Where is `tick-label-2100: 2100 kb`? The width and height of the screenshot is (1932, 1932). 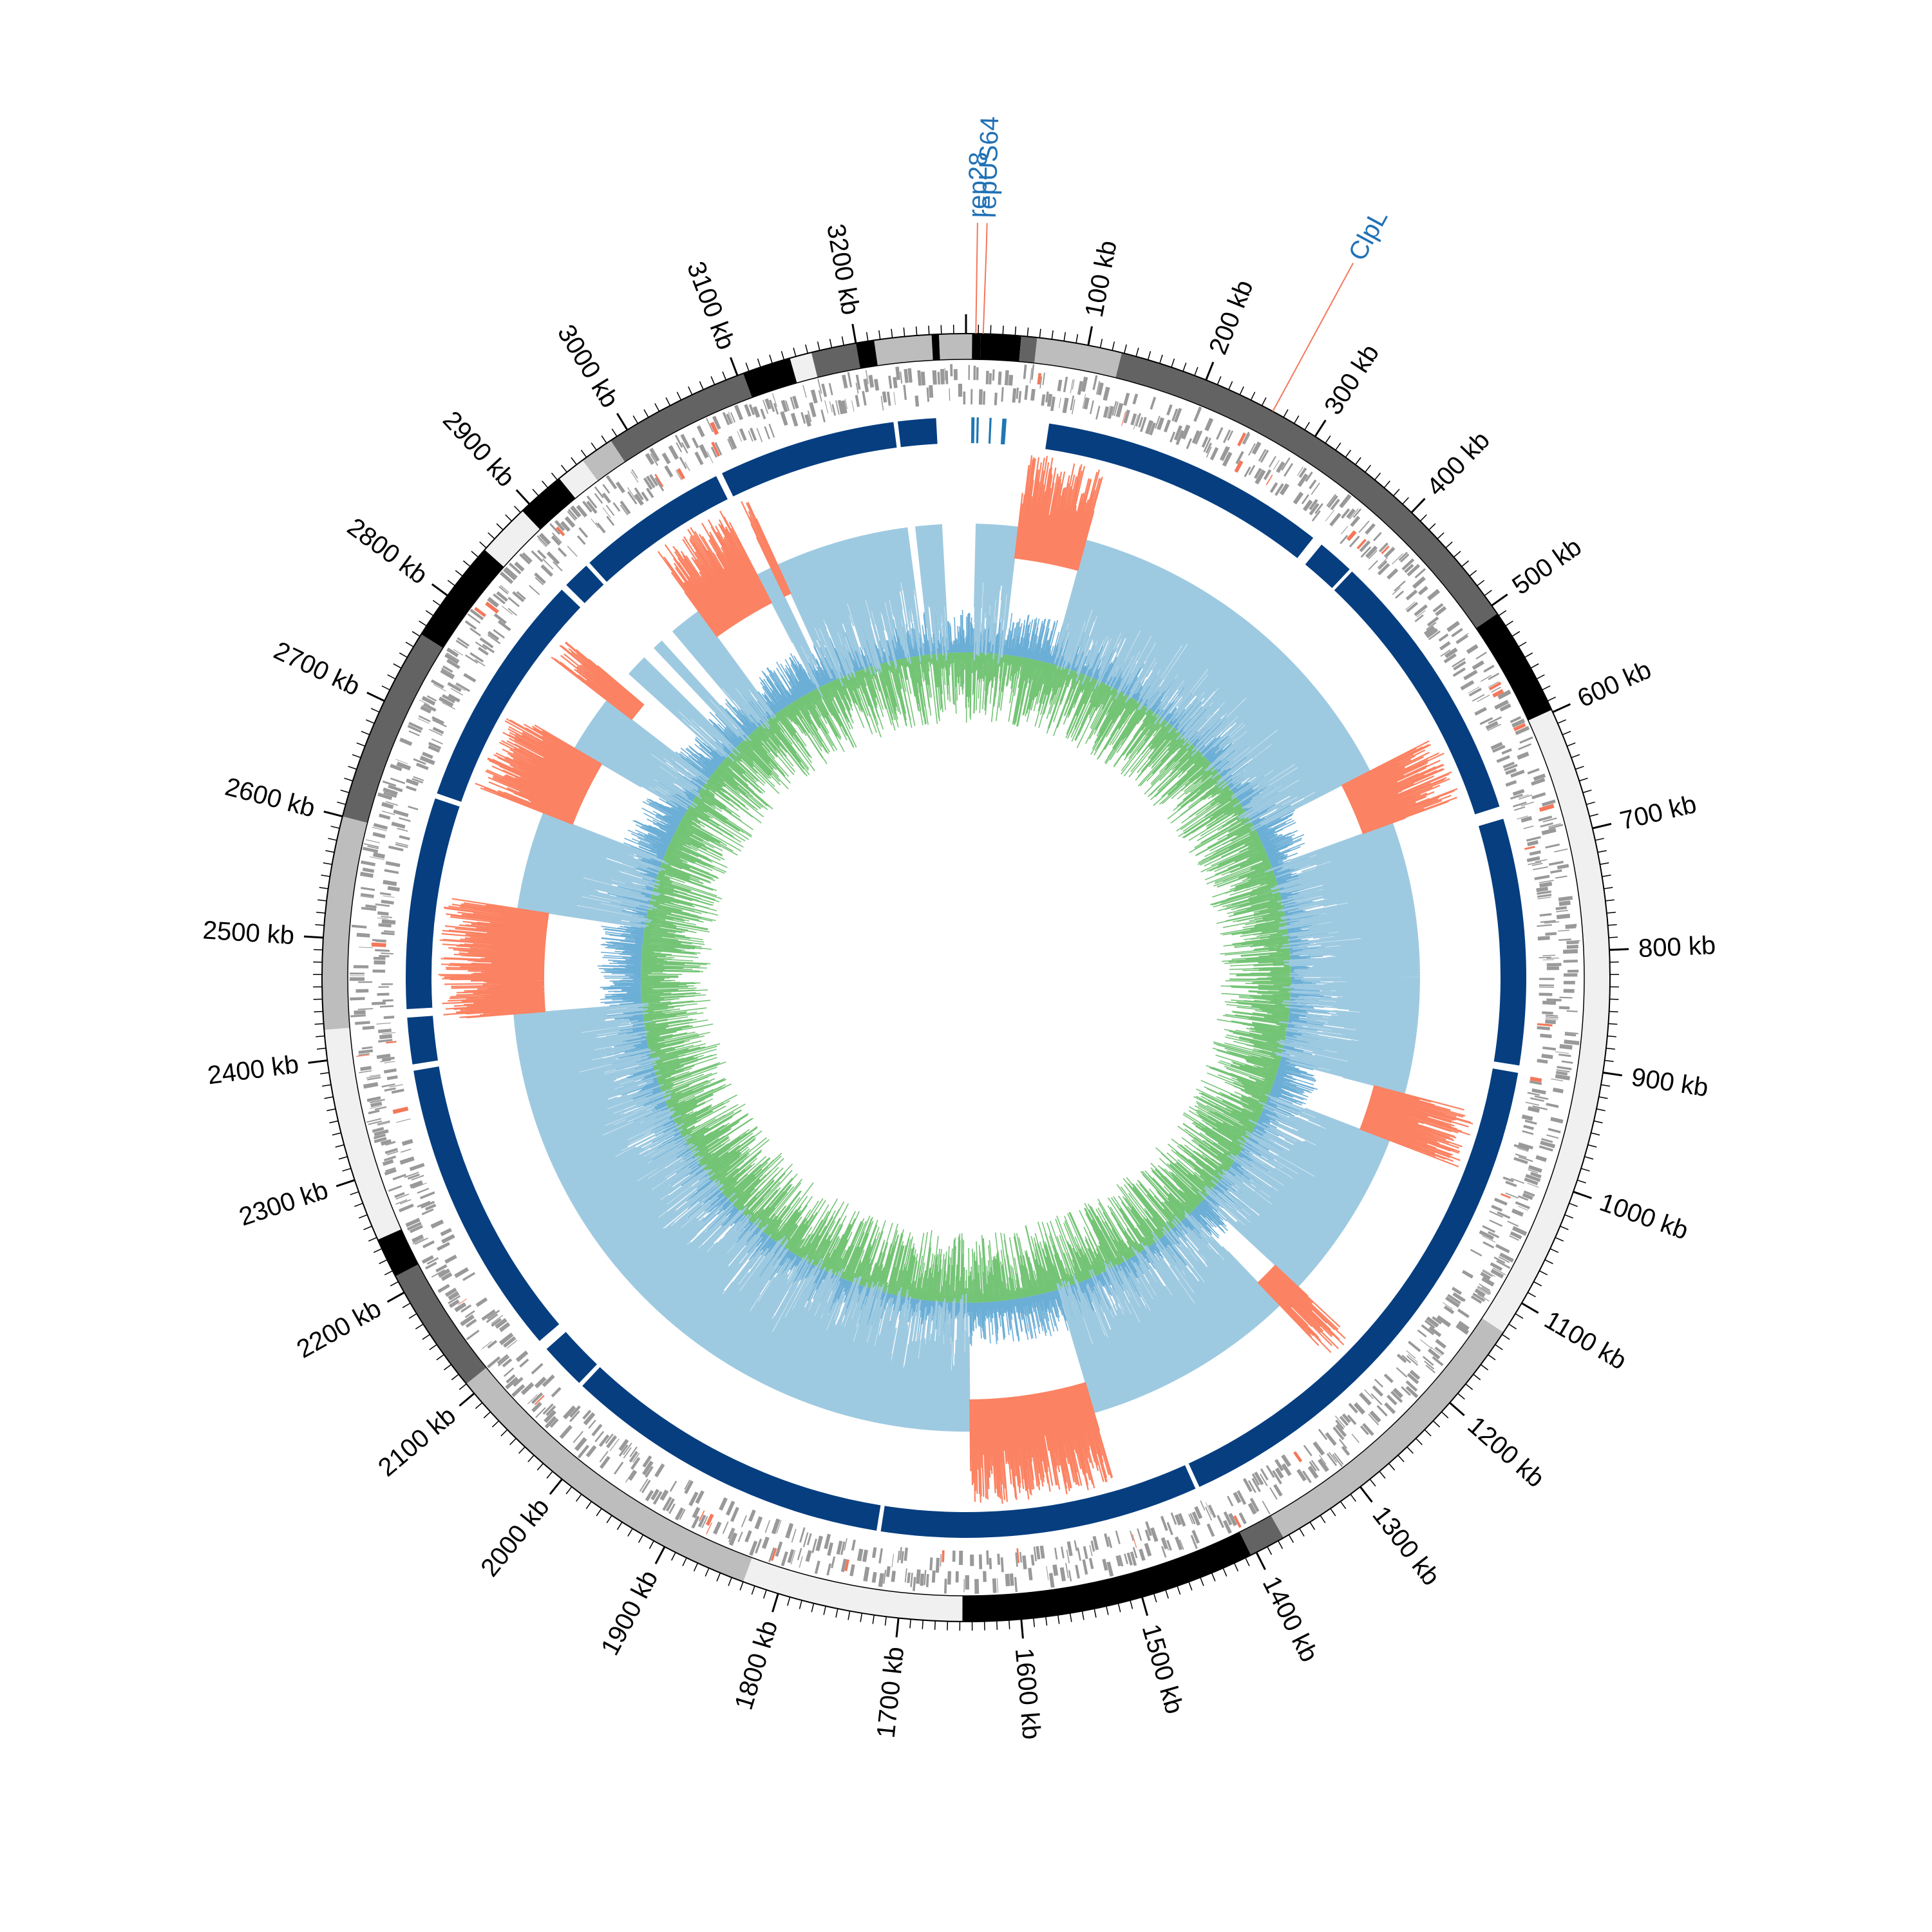 tick-label-2100: 2100 kb is located at coordinates (417, 1442).